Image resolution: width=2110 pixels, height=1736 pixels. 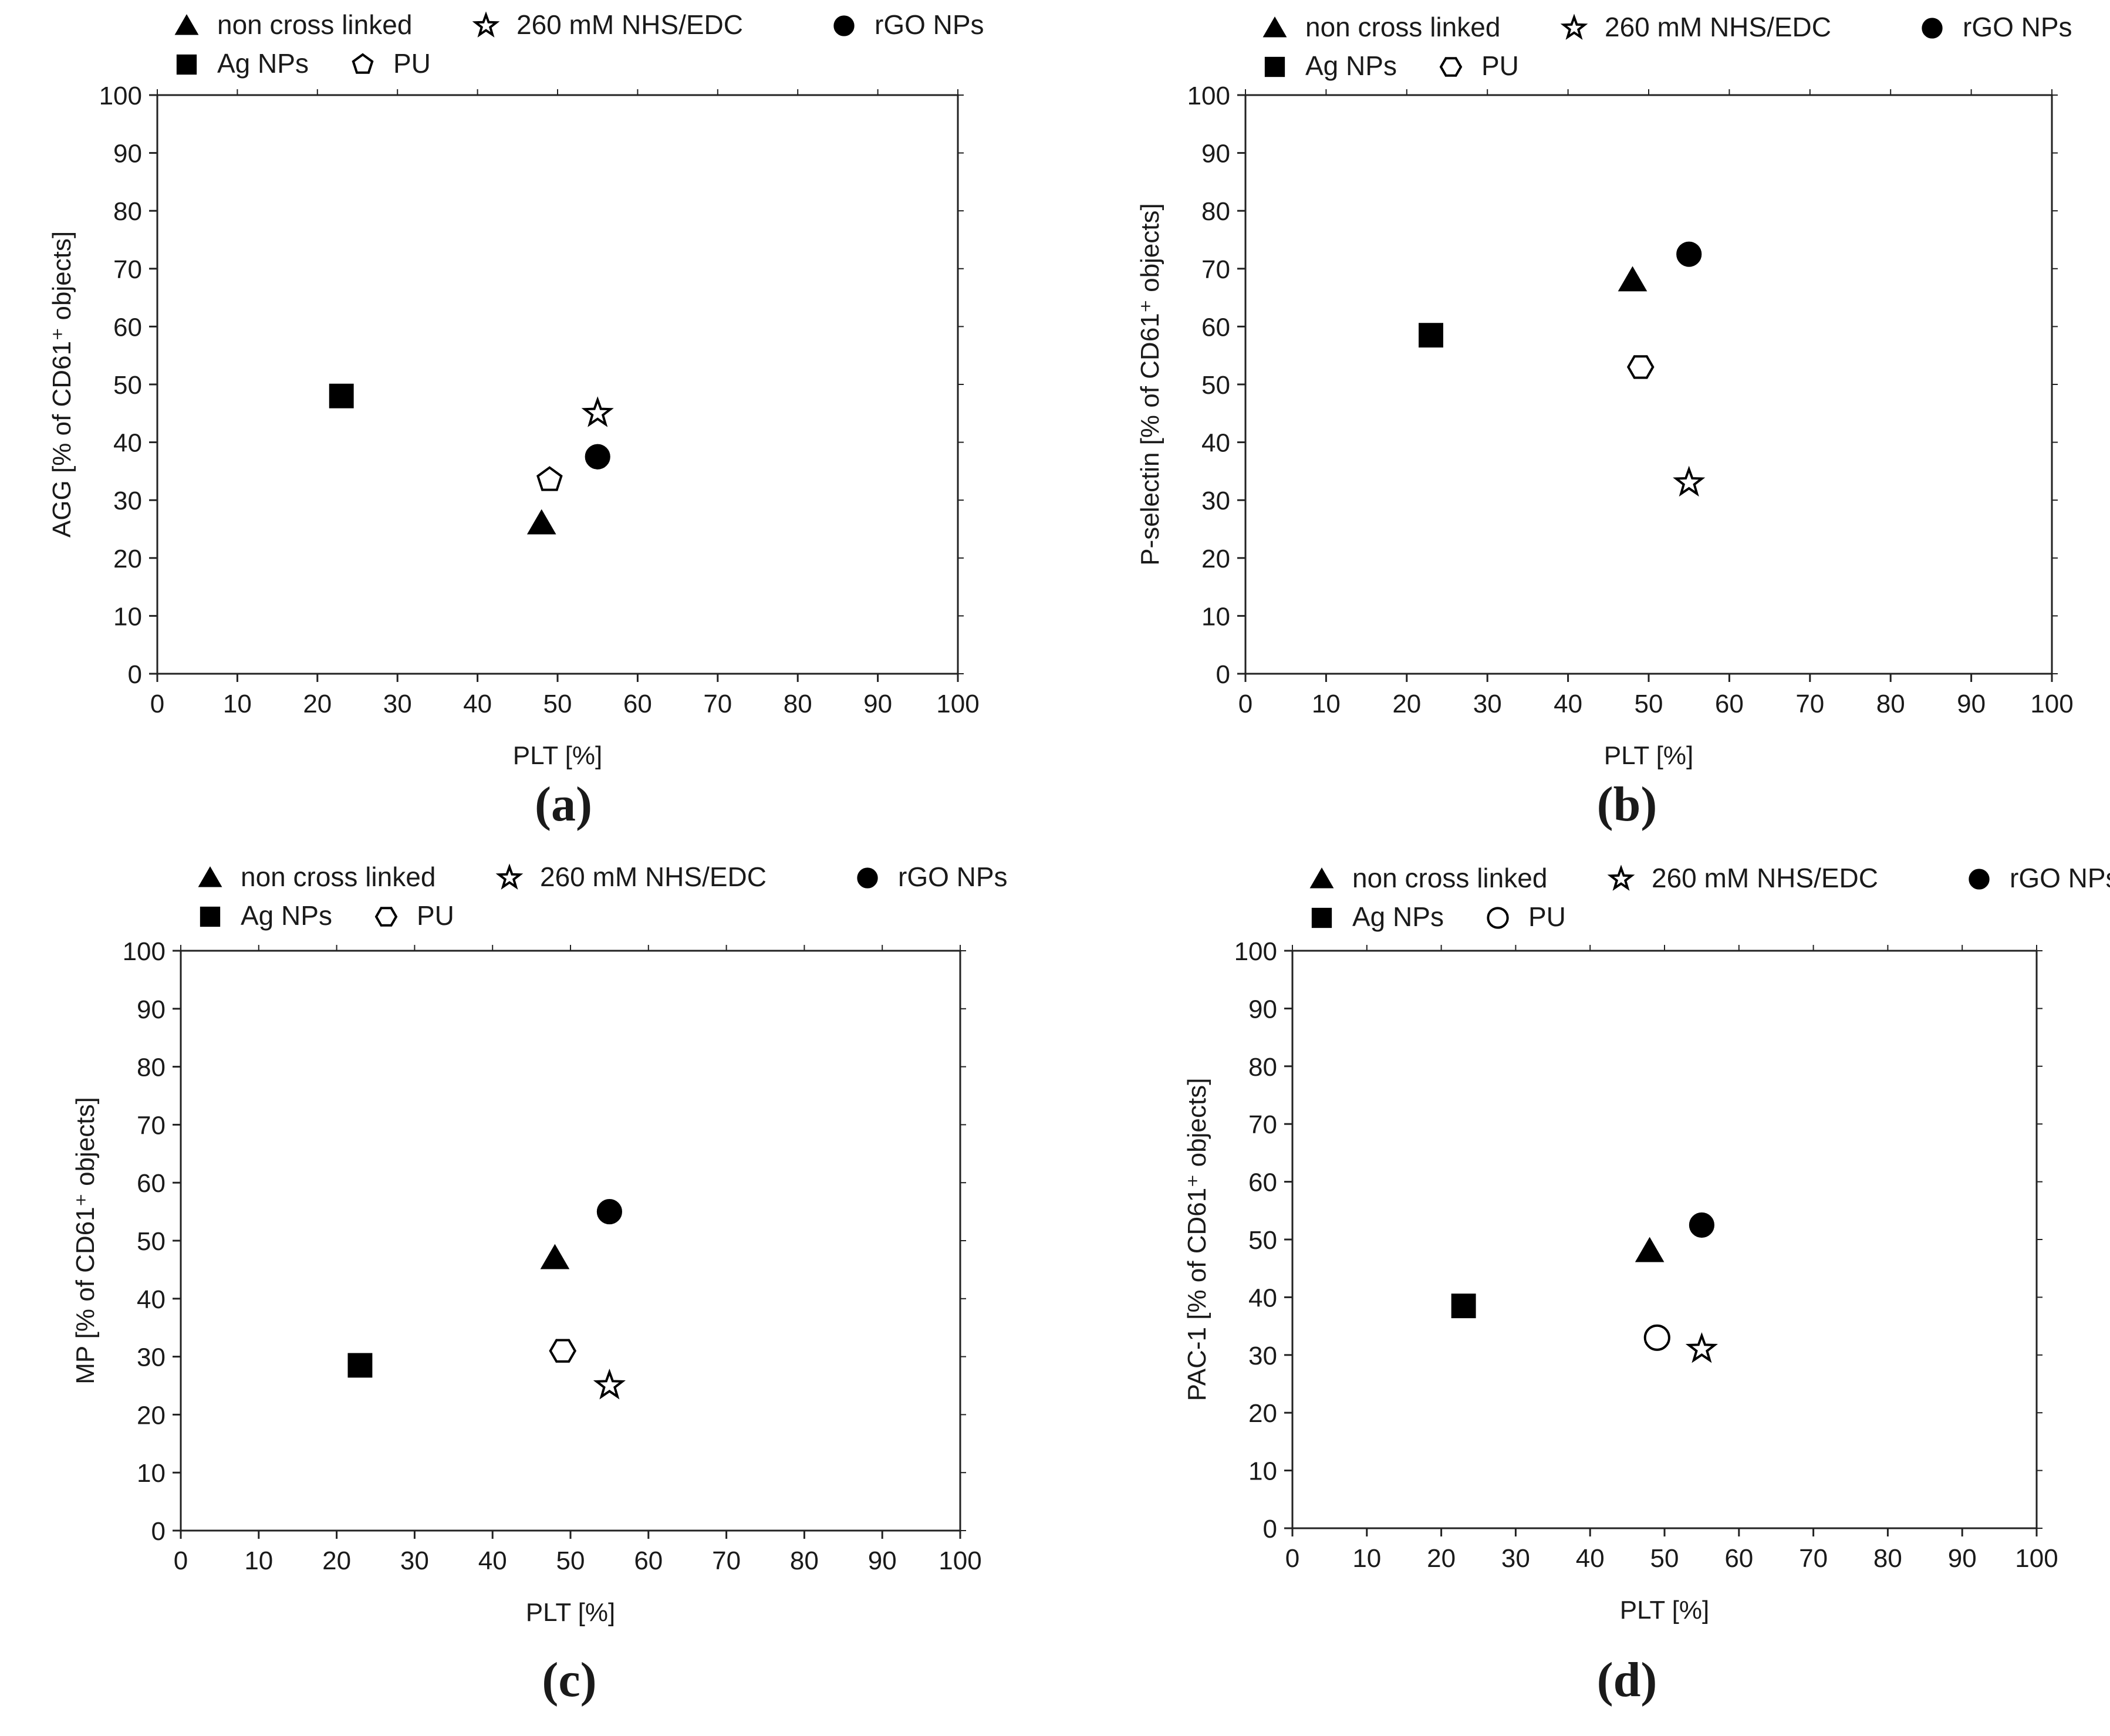 What do you see at coordinates (1223, 674) in the screenshot?
I see `y-tick-label: 0` at bounding box center [1223, 674].